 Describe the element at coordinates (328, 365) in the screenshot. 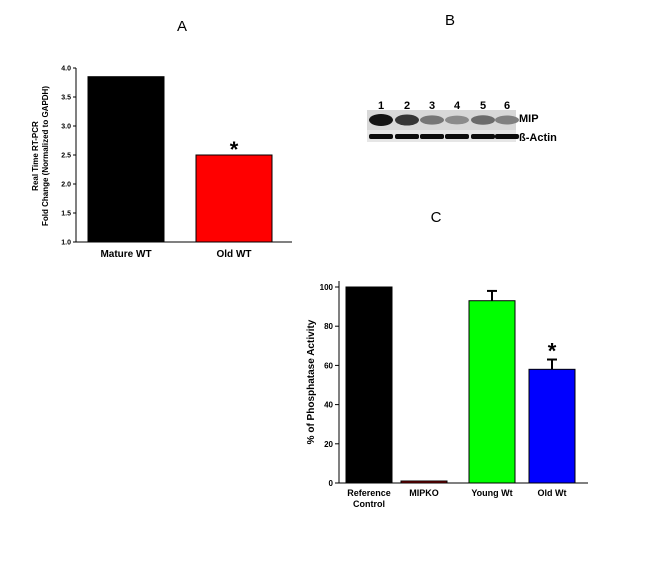

I see `chart-c-ytick-label: 60` at that location.